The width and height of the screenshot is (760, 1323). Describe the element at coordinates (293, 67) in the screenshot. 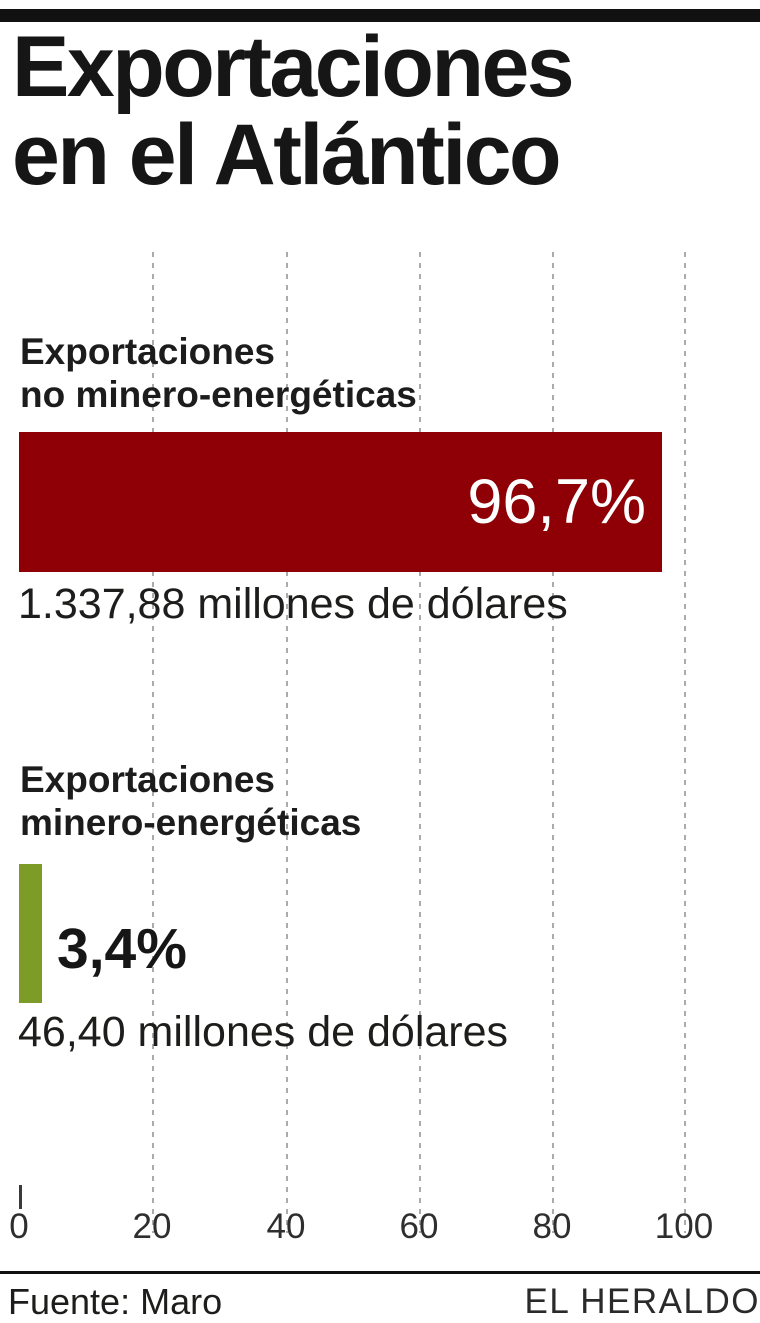

I see `page-title-line1: Exportaciones` at that location.